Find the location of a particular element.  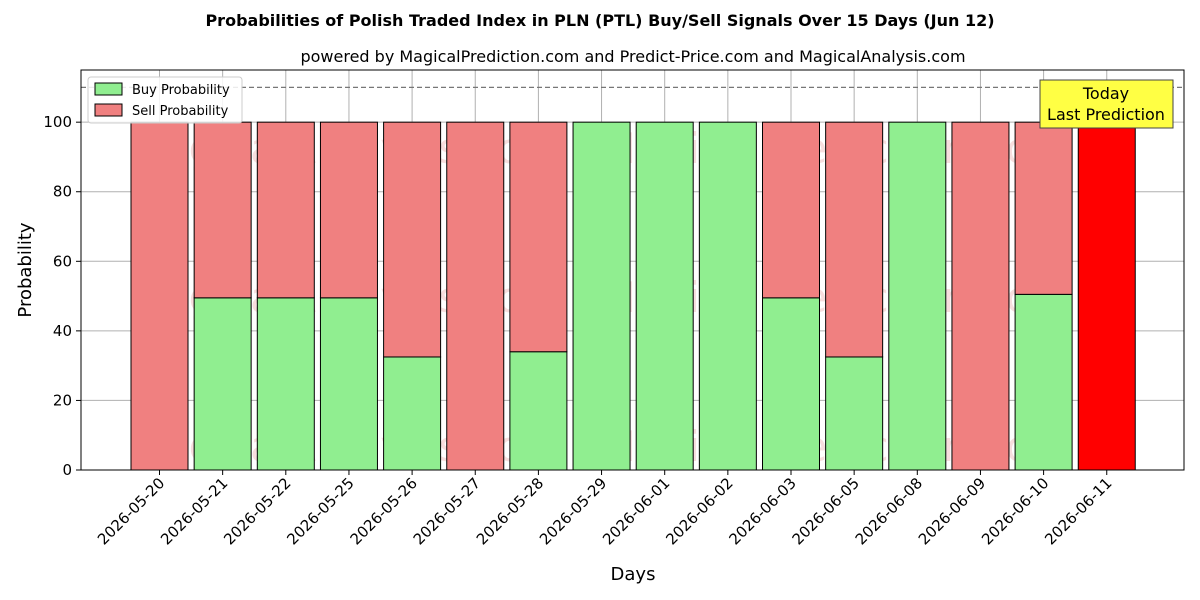

y-axis: 0 20 40 60 80 100 is located at coordinates (62, 296).